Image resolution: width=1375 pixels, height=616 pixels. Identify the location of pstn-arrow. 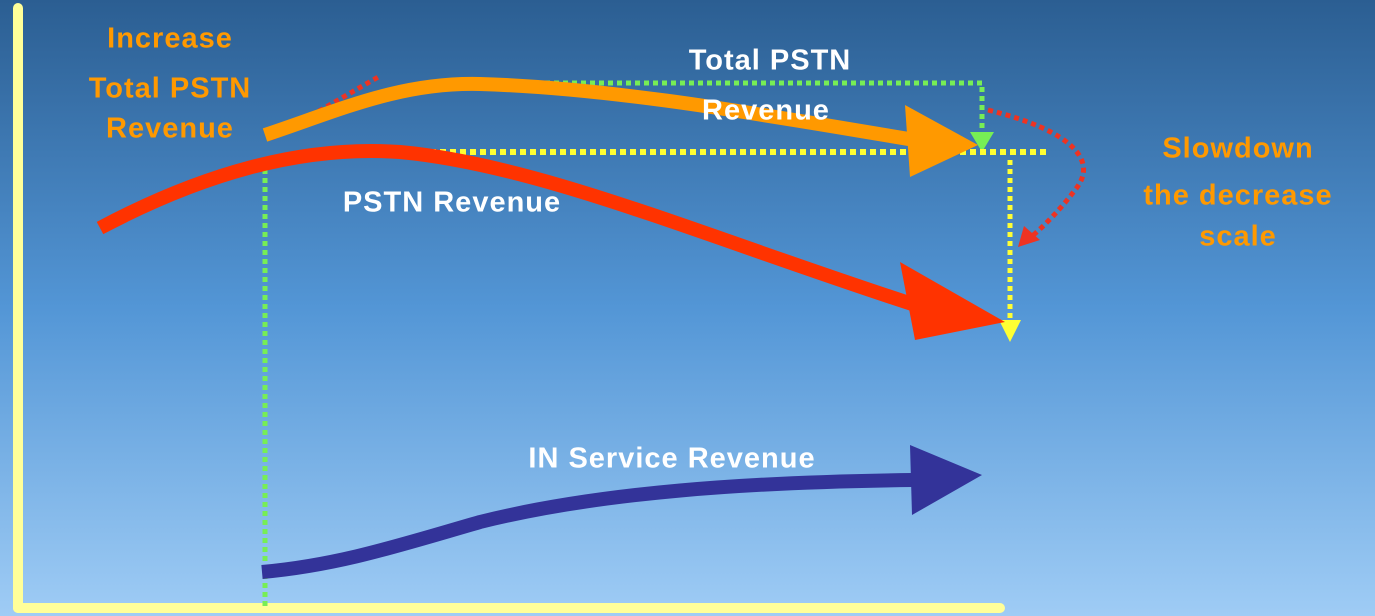
(952, 301).